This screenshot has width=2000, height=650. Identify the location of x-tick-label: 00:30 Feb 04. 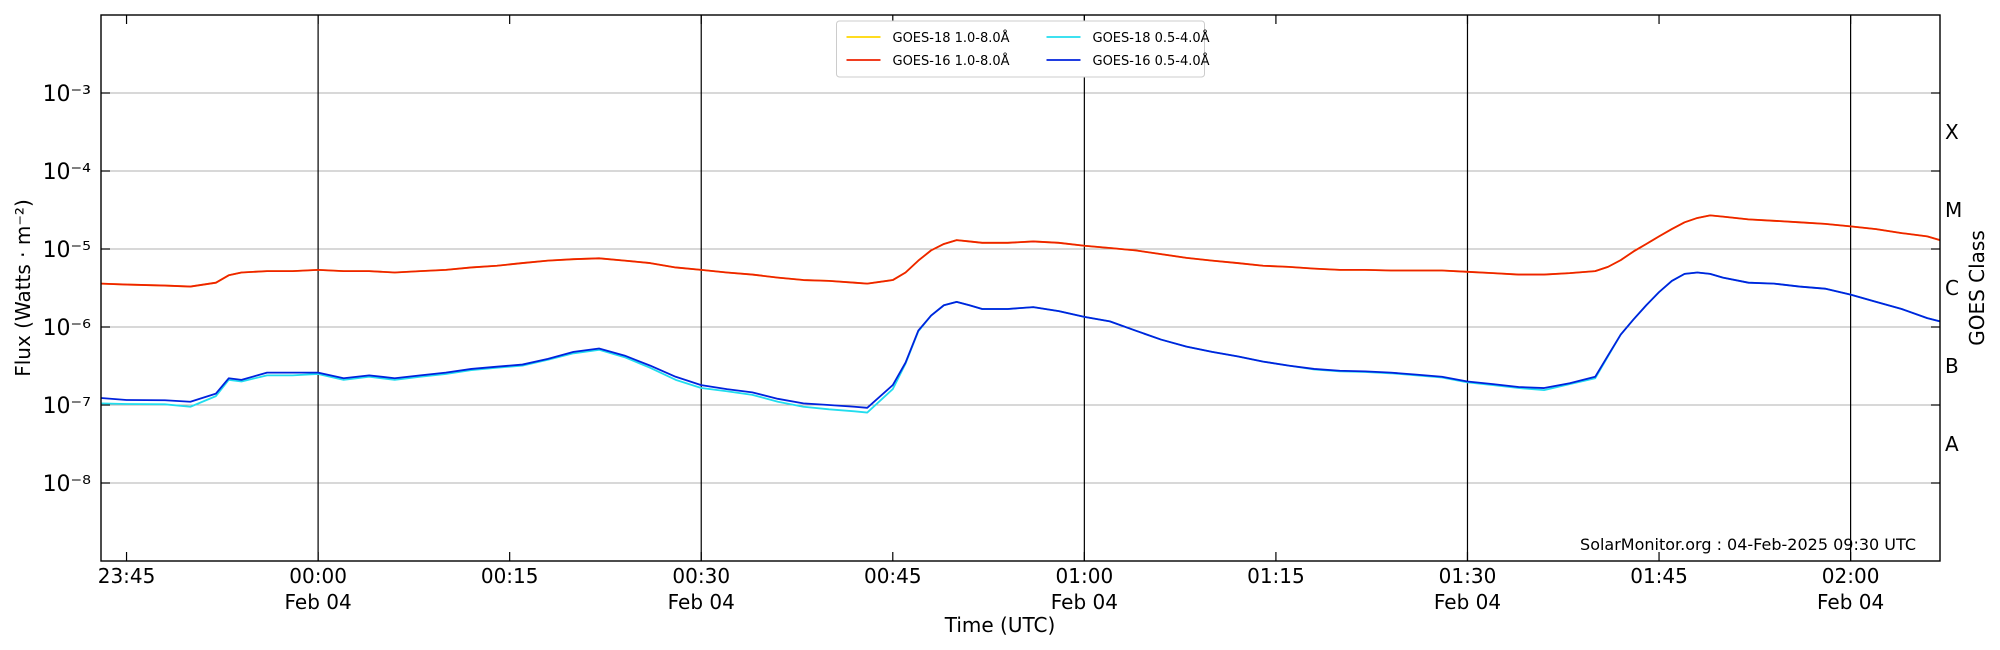
(701, 589).